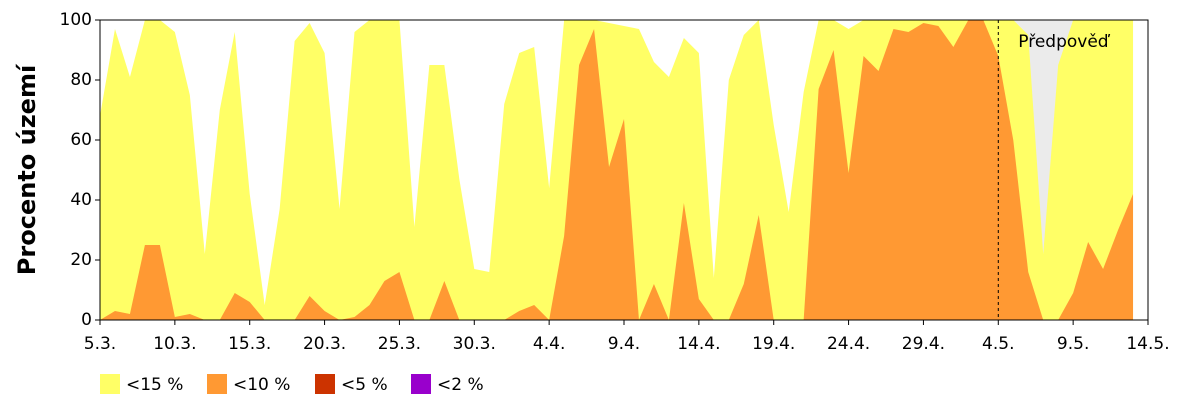  Describe the element at coordinates (76, 20) in the screenshot. I see `y-tick-label: 100` at that location.